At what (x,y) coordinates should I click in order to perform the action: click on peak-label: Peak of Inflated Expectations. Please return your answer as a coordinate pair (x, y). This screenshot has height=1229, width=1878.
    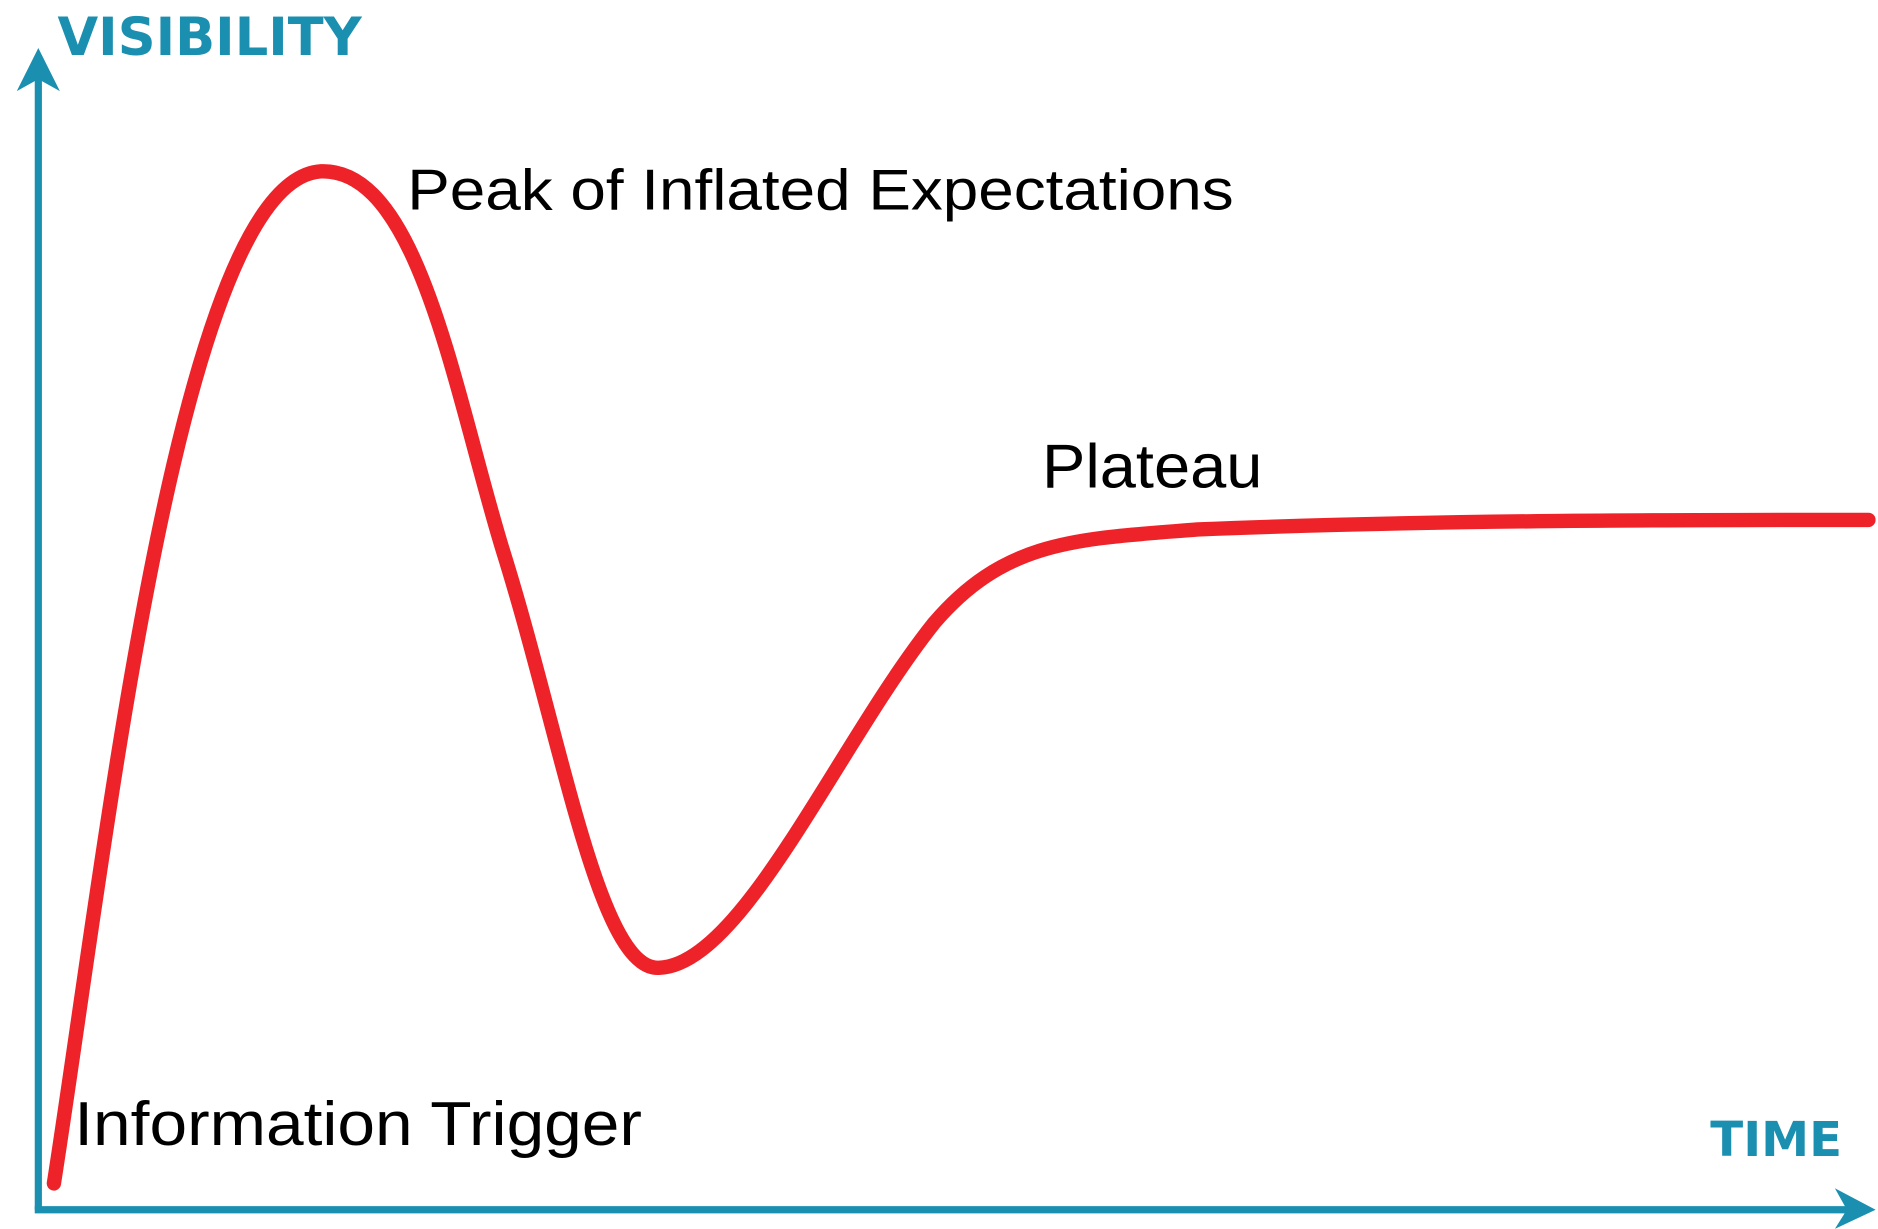
    Looking at the image, I should click on (820, 191).